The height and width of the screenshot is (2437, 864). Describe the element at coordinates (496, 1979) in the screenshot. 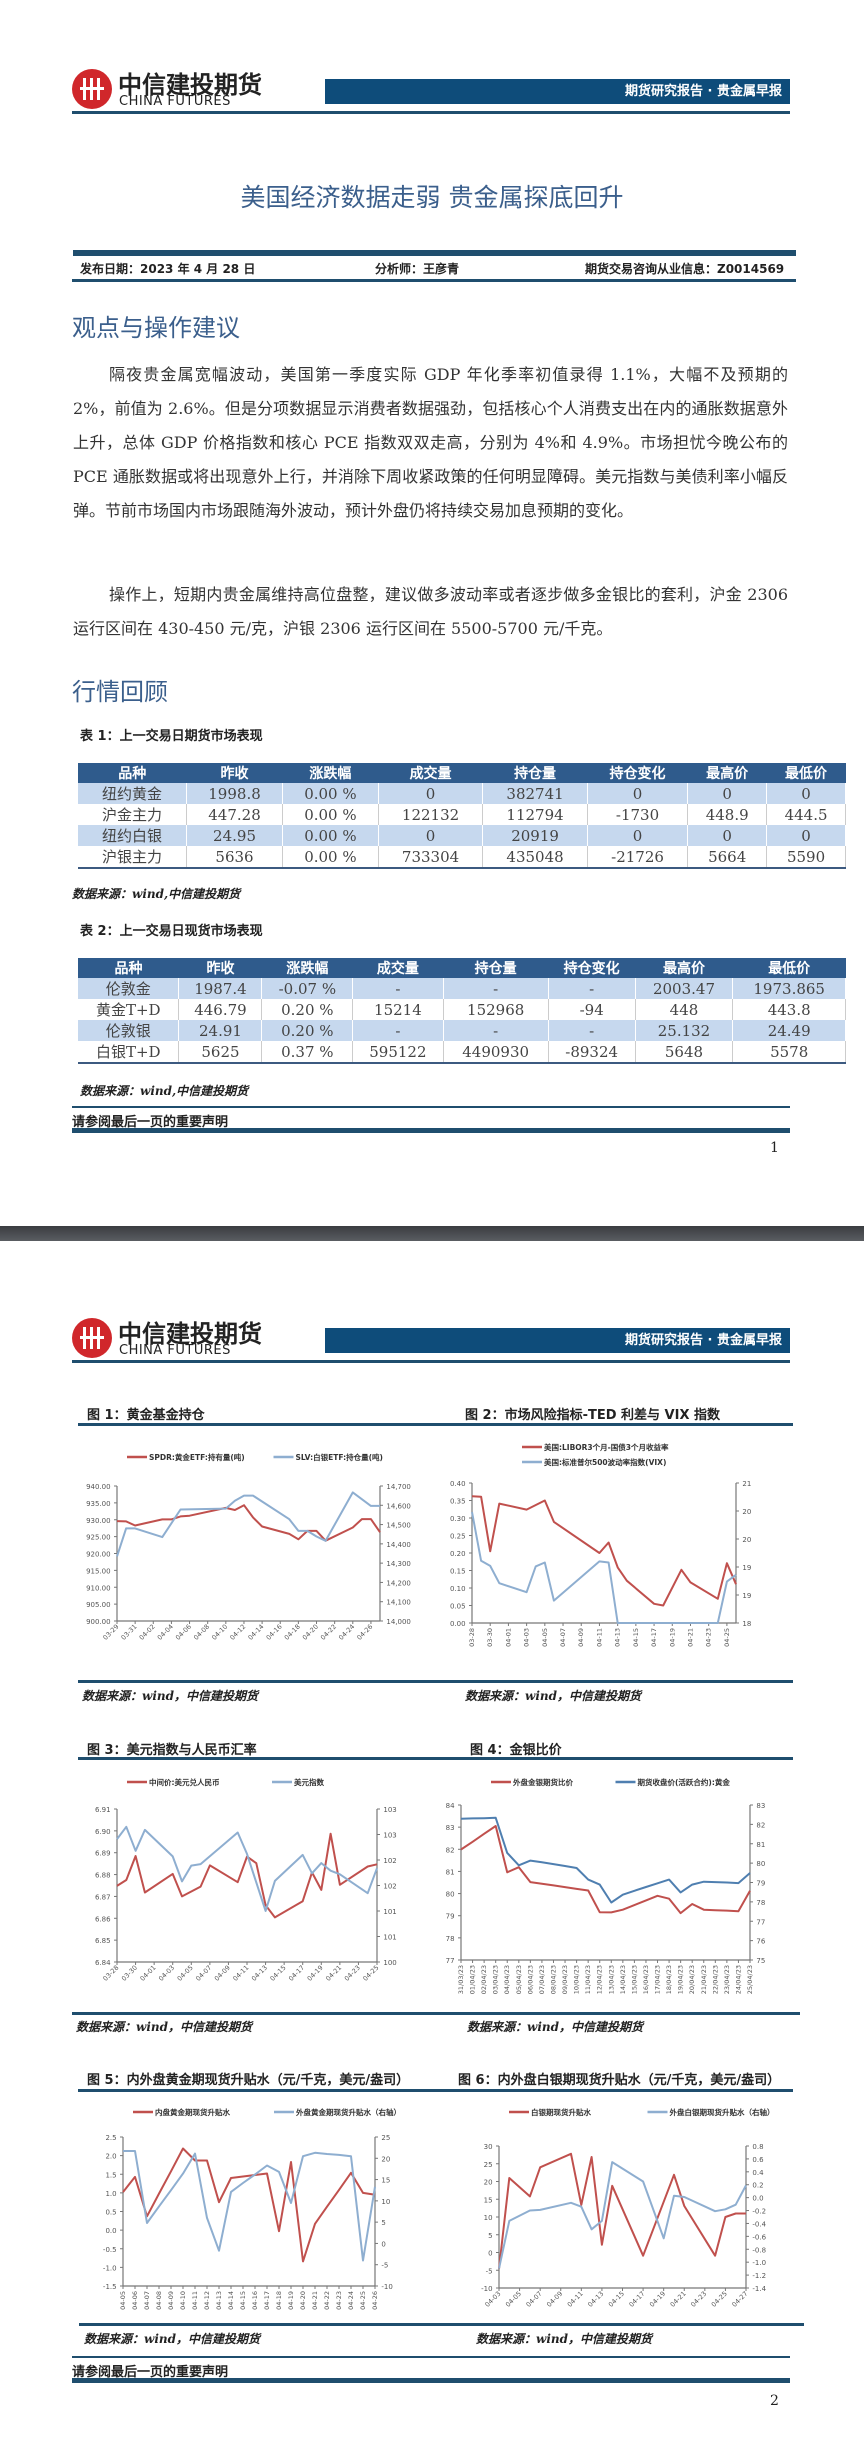

I see `x-tick-label: 03/04/23` at that location.